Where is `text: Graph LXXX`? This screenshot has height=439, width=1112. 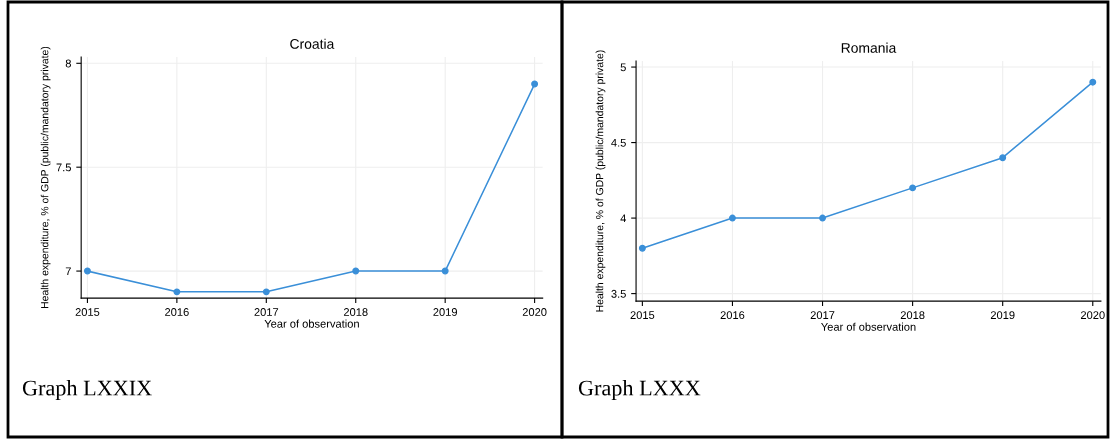
text: Graph LXXX is located at coordinates (639, 390).